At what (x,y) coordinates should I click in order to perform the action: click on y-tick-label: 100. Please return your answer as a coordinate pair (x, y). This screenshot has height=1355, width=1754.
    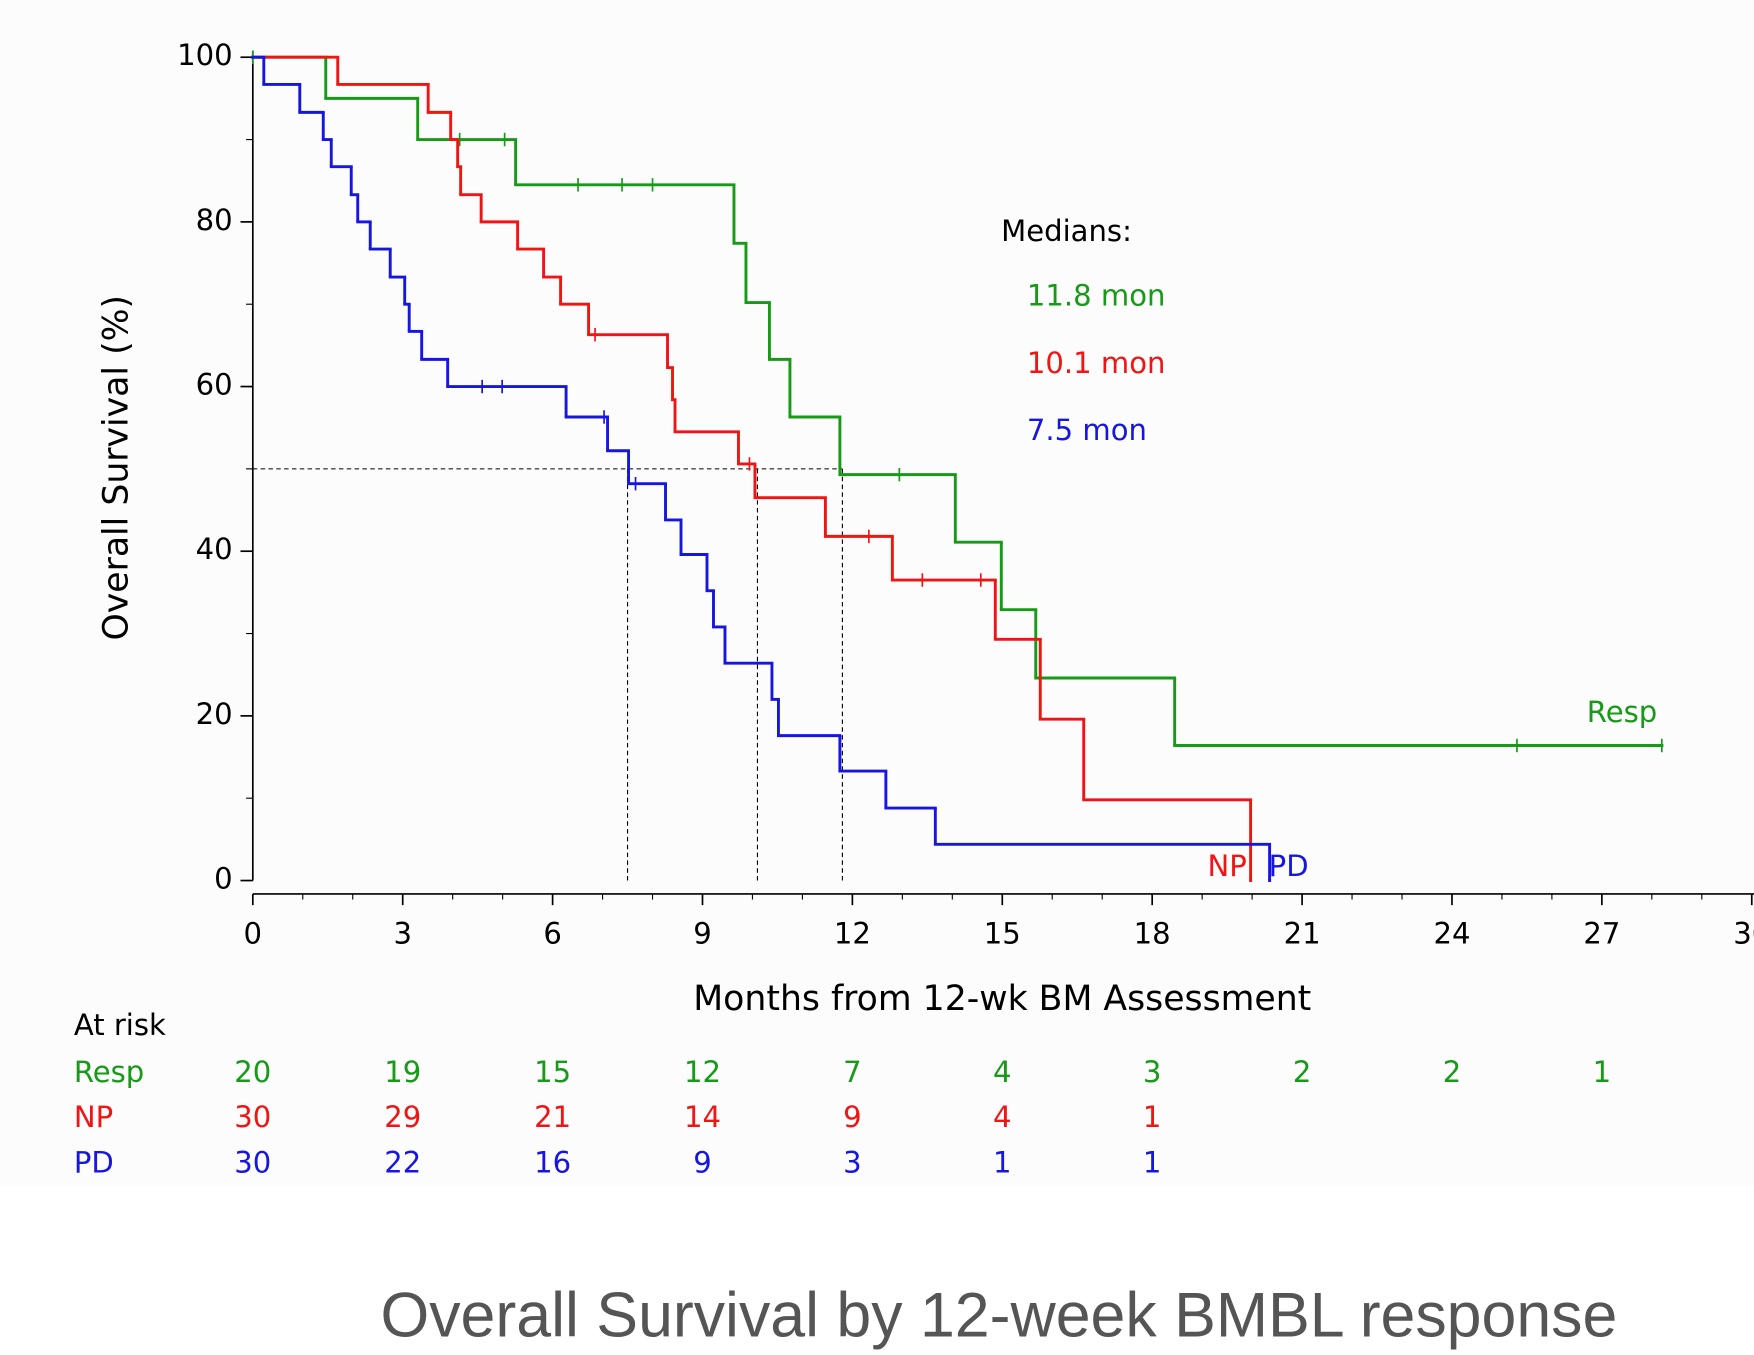
    Looking at the image, I should click on (205, 55).